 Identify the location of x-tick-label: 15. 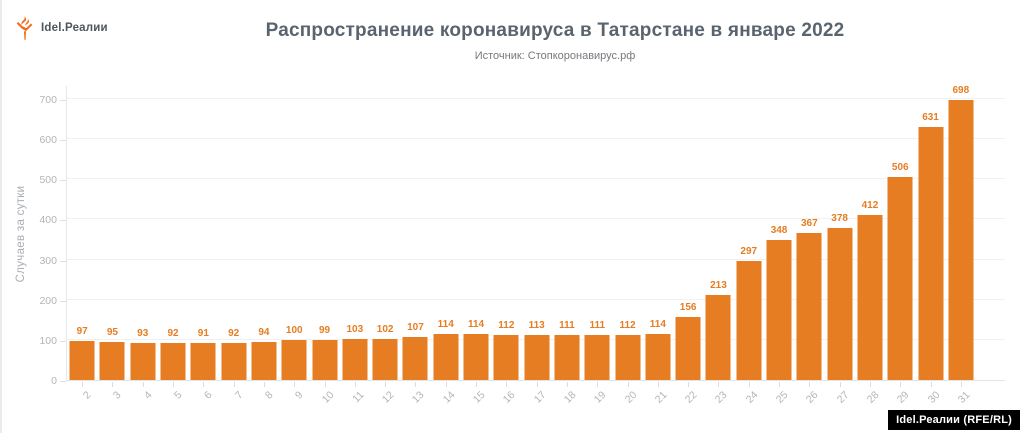
(479, 397).